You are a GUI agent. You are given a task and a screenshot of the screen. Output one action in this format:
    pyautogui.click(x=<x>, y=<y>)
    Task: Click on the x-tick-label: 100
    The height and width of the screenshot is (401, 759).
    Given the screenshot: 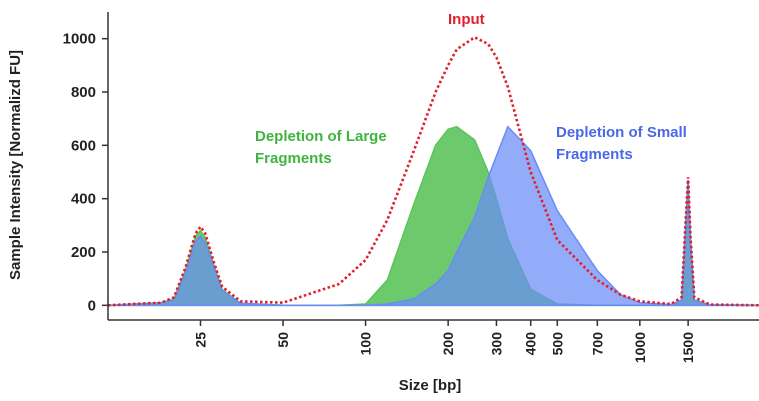 What is the action you would take?
    pyautogui.click(x=366, y=344)
    